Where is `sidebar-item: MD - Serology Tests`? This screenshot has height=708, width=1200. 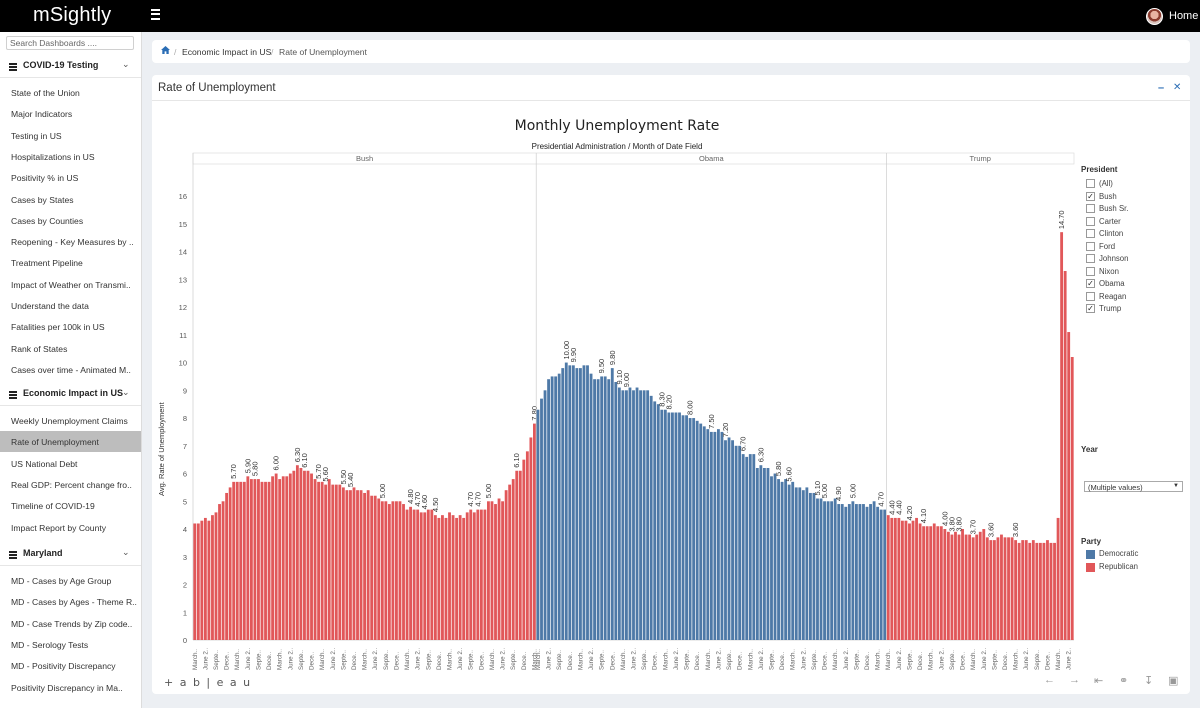
sidebar-item: MD - Serology Tests is located at coordinates (50, 644).